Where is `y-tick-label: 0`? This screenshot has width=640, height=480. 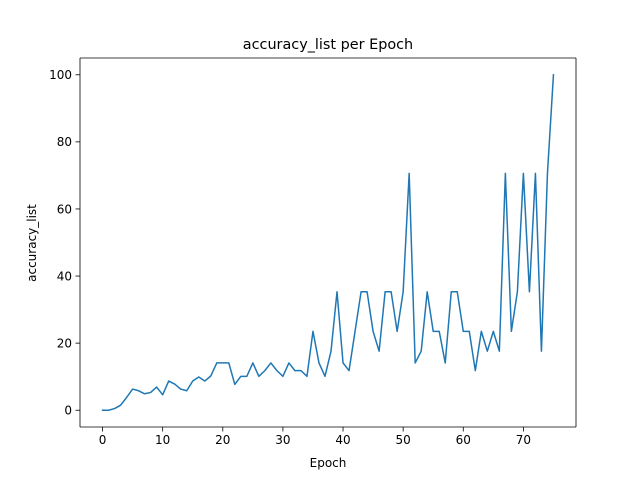 y-tick-label: 0 is located at coordinates (68, 411).